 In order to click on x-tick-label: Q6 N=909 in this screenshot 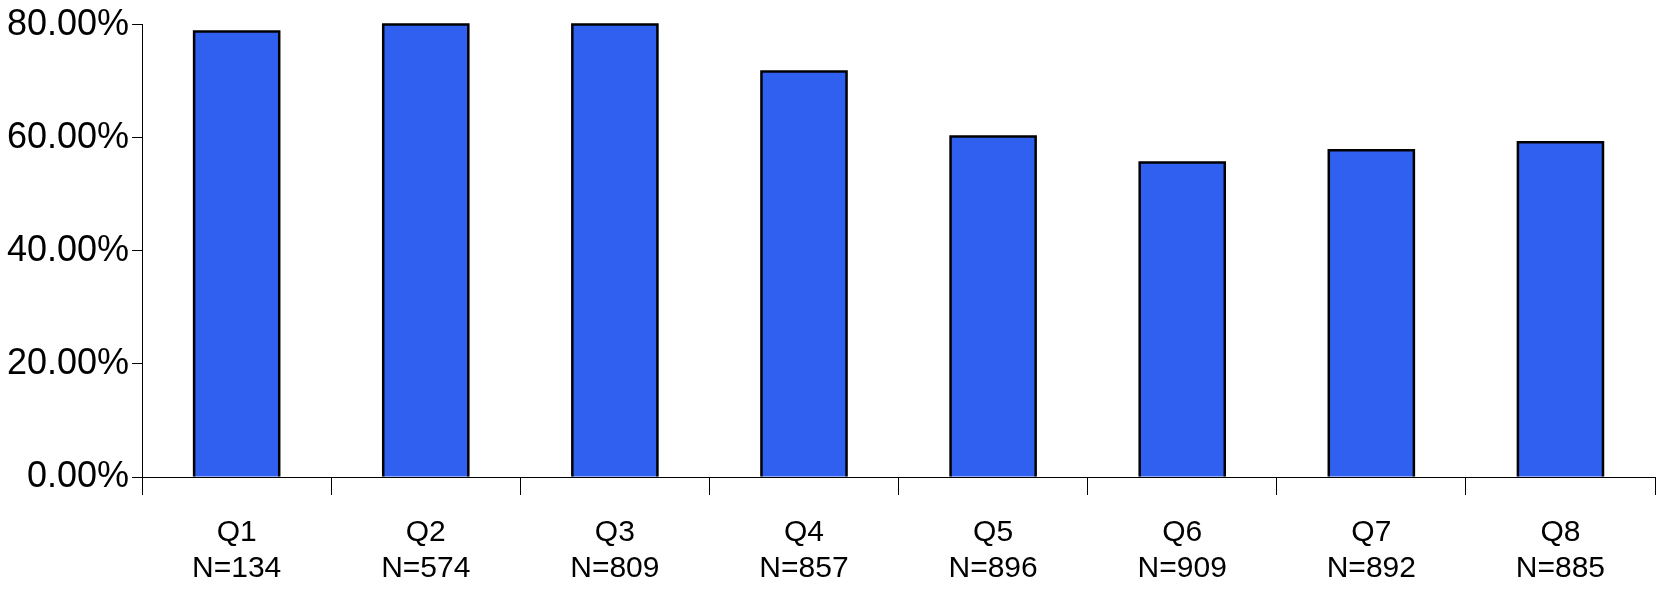, I will do `click(1182, 549)`.